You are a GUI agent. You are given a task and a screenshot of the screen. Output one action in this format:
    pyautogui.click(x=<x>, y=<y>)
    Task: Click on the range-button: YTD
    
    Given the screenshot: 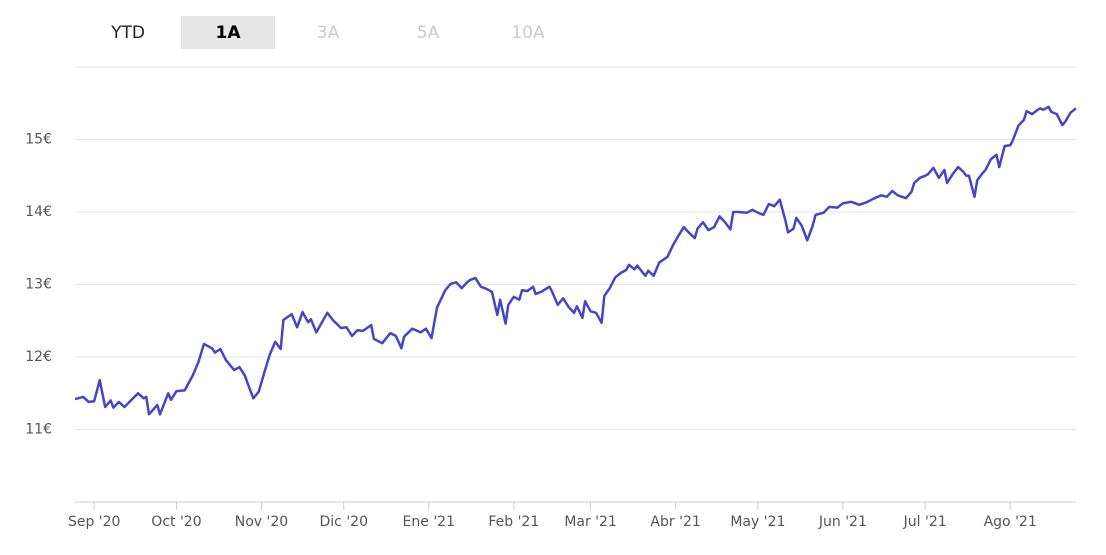 What is the action you would take?
    pyautogui.click(x=127, y=33)
    